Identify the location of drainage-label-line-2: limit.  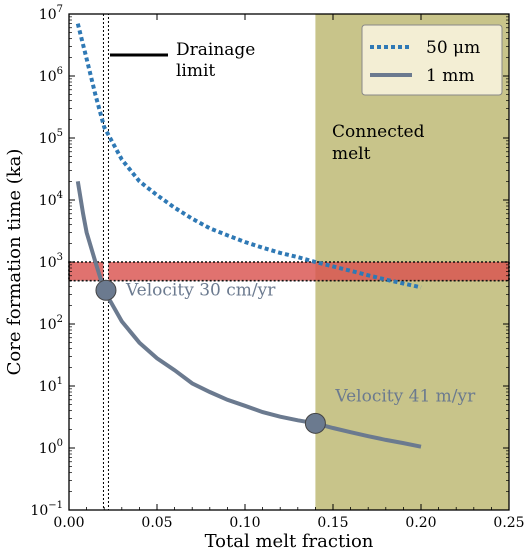
(195, 71).